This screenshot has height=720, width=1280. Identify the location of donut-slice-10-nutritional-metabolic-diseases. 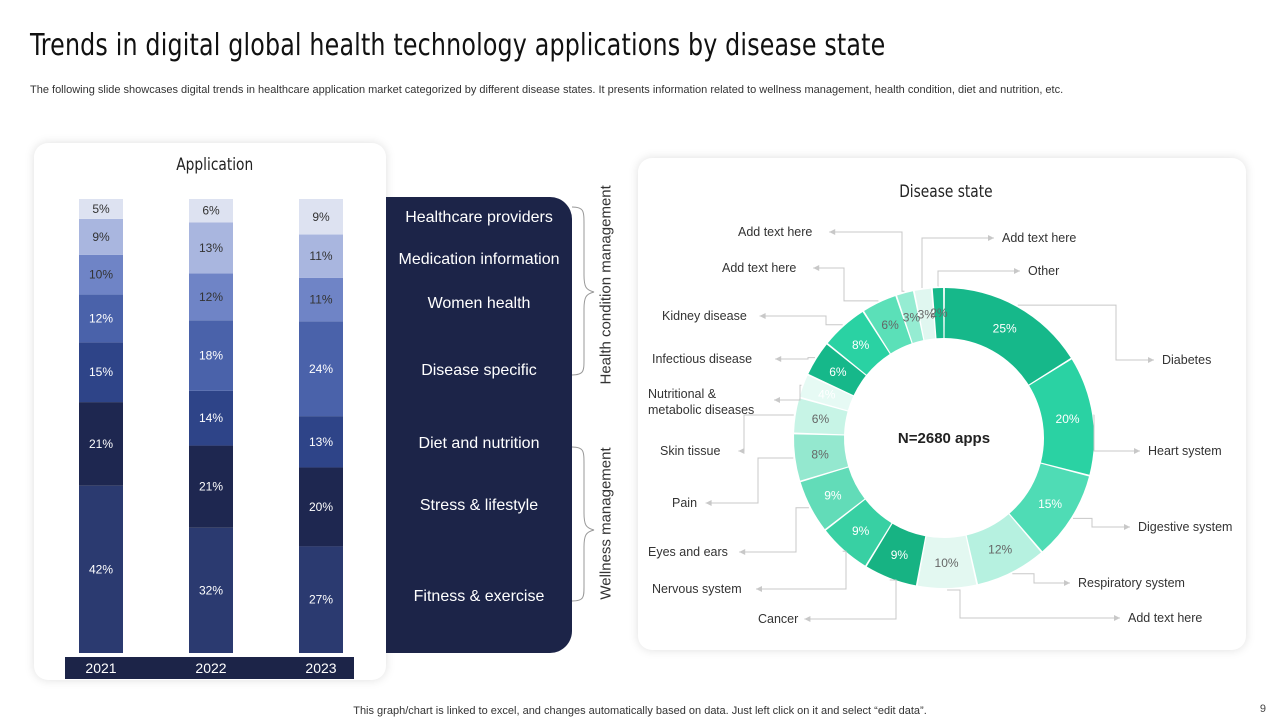
(826, 393).